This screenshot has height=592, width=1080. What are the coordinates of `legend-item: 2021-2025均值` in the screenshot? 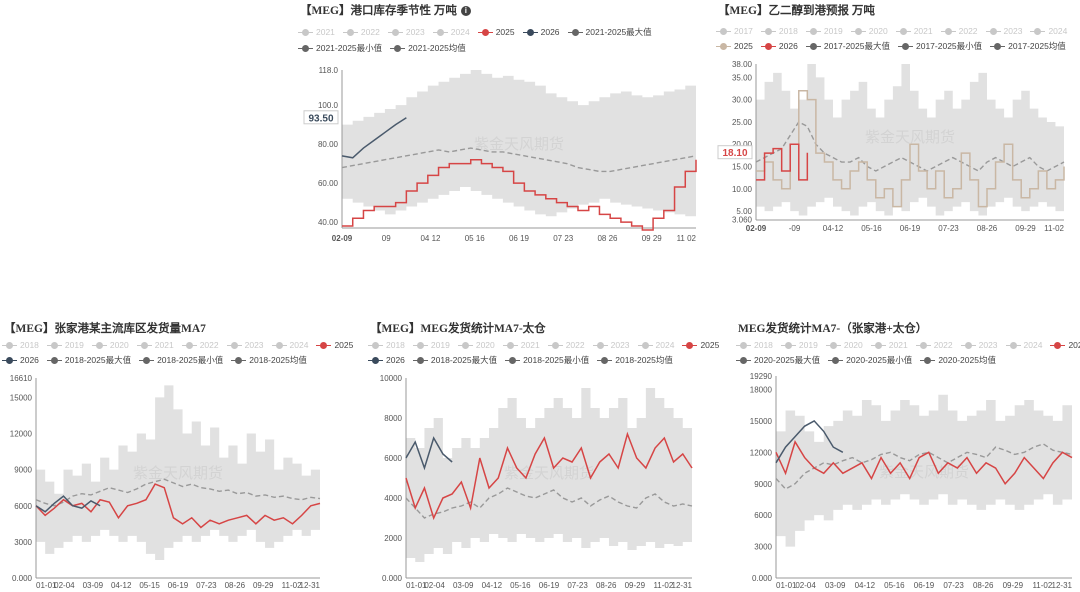 It's located at (428, 48).